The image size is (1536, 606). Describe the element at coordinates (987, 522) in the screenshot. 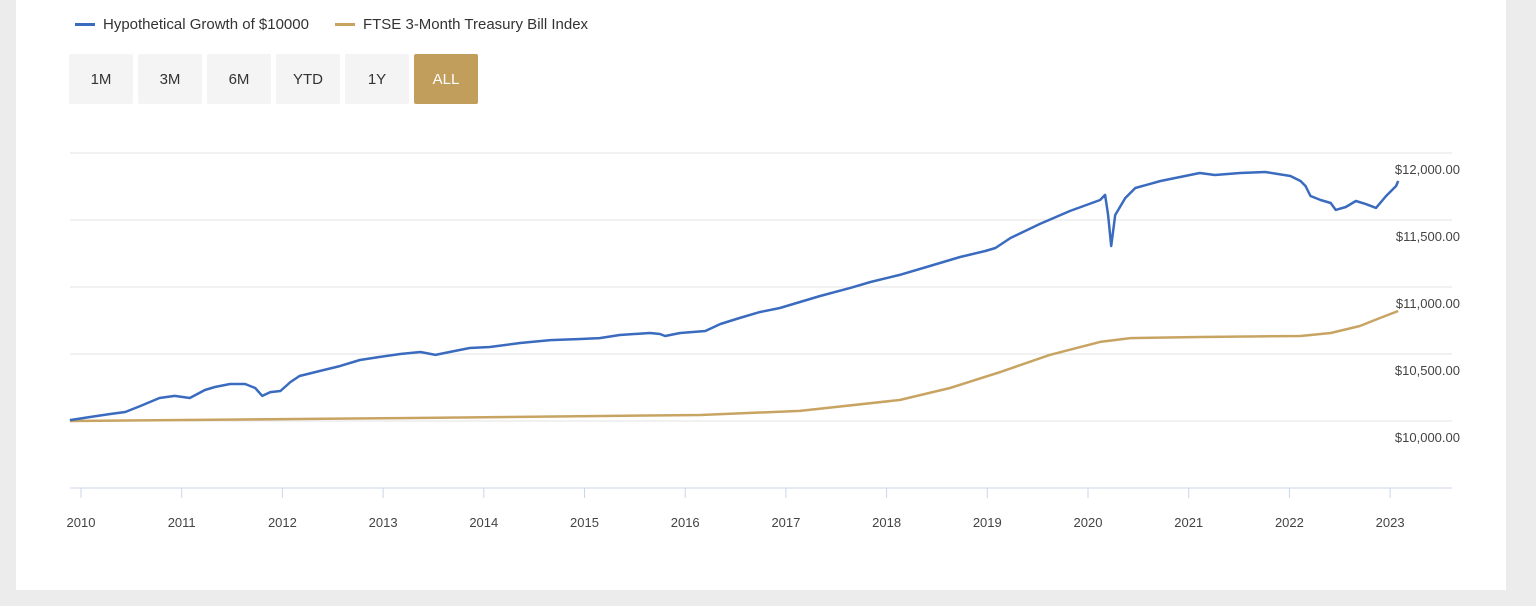

I see `x-tick-label: 2019` at that location.